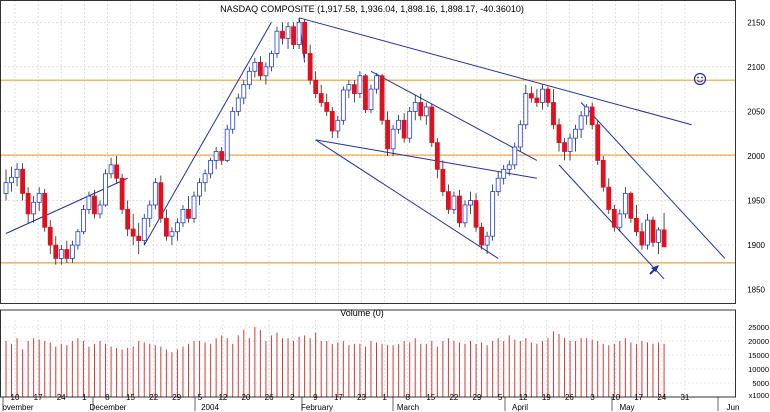 The width and height of the screenshot is (770, 412). I want to click on month-label: ovember, so click(17, 407).